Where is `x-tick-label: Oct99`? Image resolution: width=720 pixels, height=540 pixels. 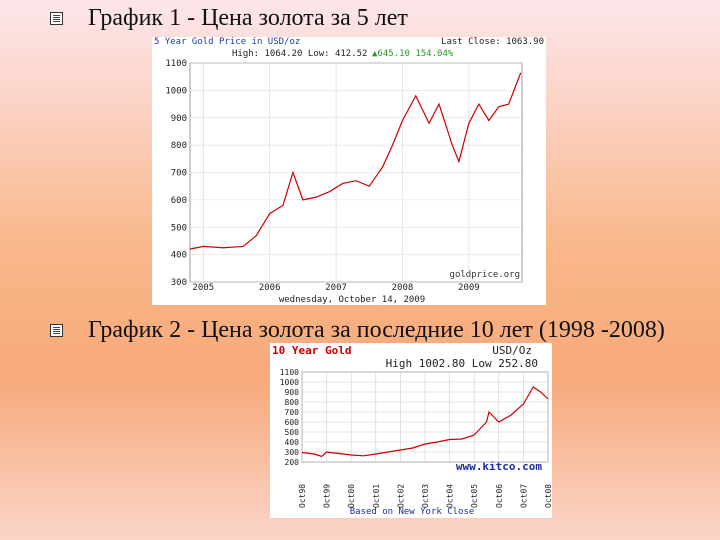
x-tick-label: Oct99 is located at coordinates (327, 496).